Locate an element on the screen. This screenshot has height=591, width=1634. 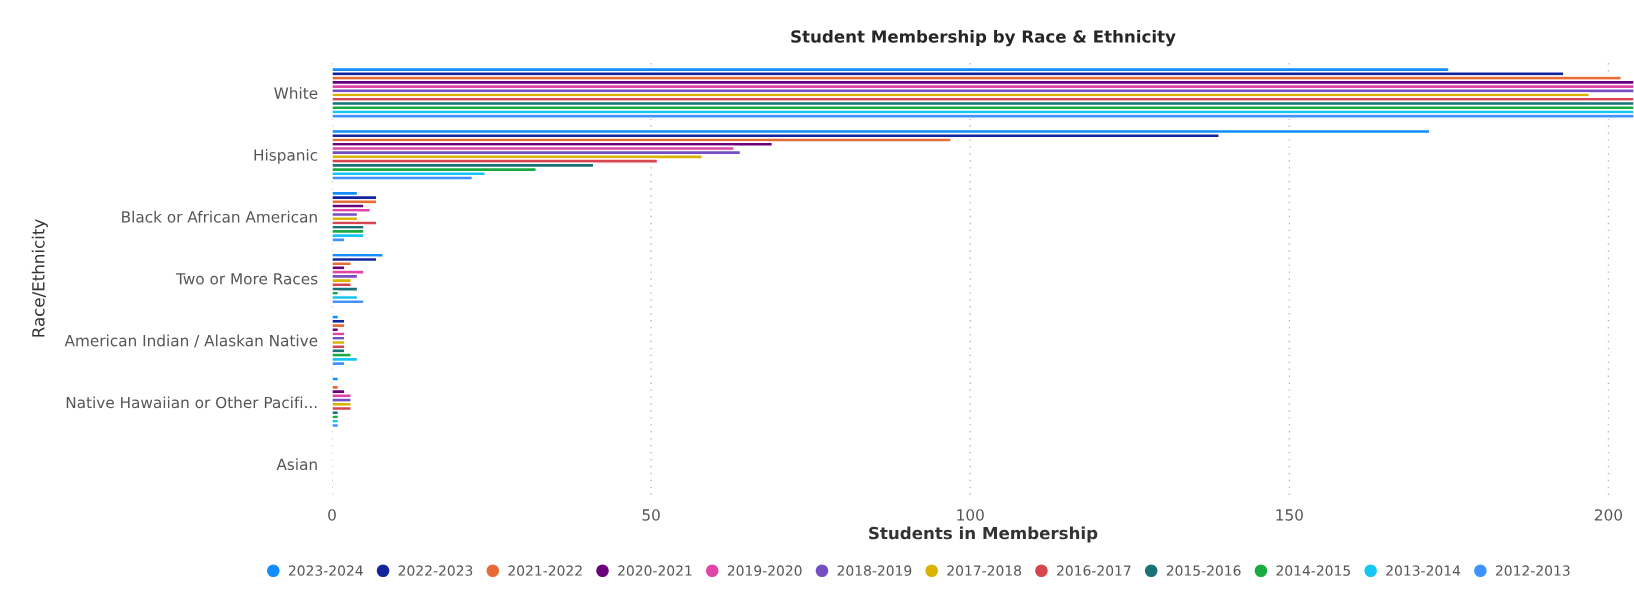
legend-label: 2015-2016 is located at coordinates (1203, 570).